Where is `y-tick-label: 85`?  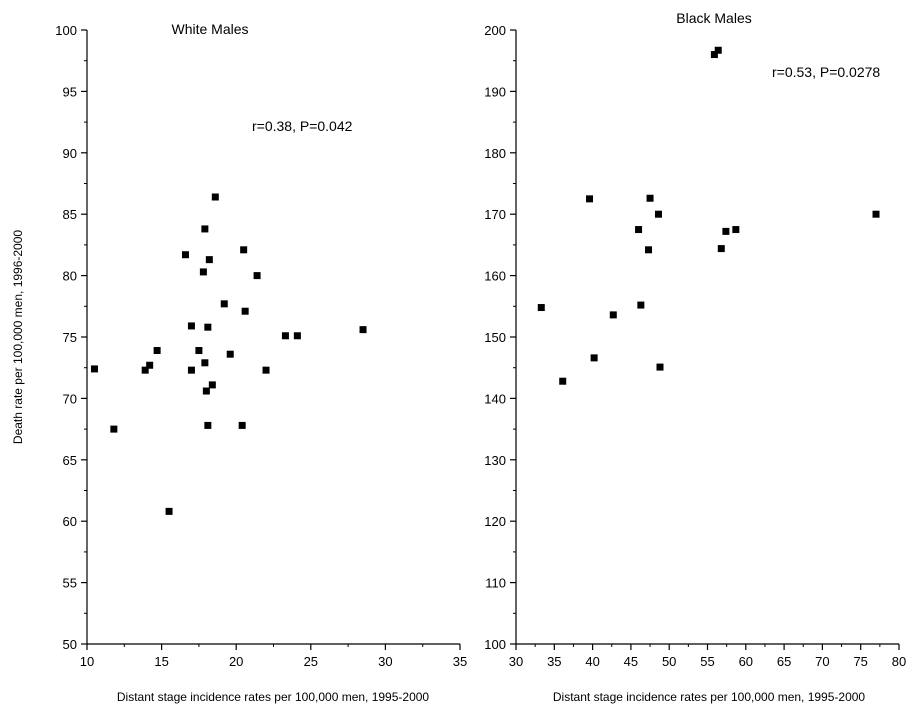 y-tick-label: 85 is located at coordinates (70, 214).